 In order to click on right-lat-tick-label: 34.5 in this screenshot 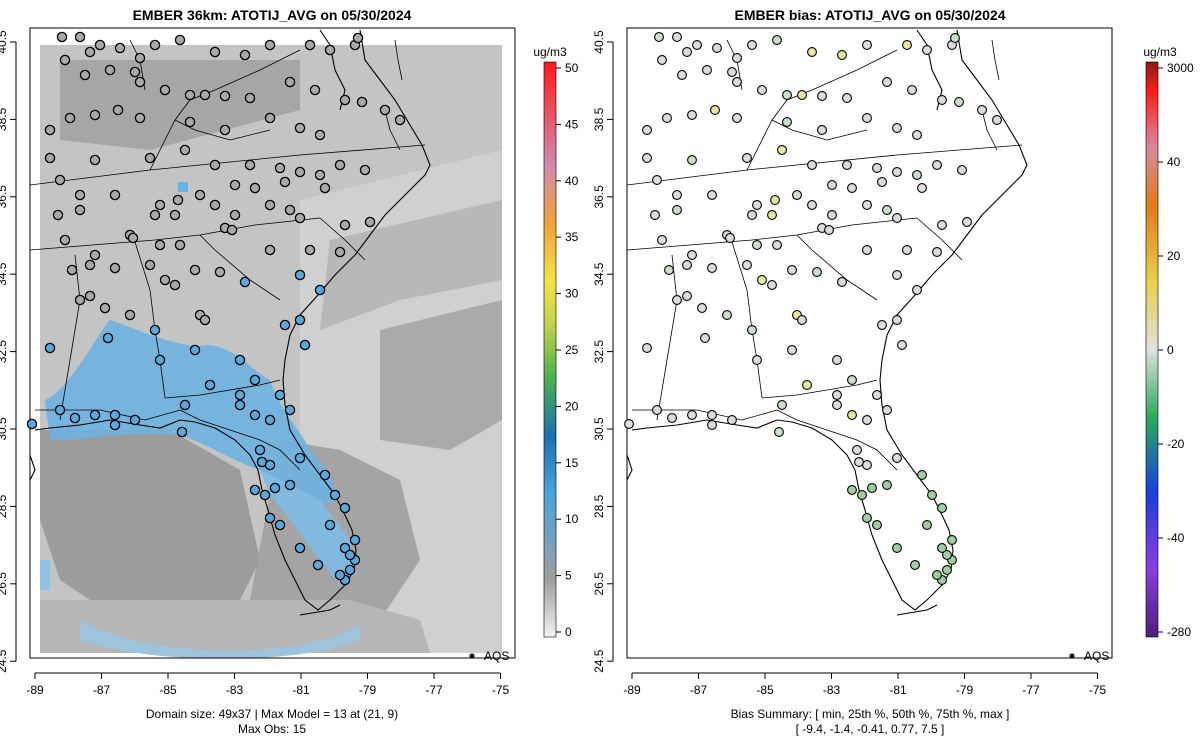, I will do `click(599, 274)`.